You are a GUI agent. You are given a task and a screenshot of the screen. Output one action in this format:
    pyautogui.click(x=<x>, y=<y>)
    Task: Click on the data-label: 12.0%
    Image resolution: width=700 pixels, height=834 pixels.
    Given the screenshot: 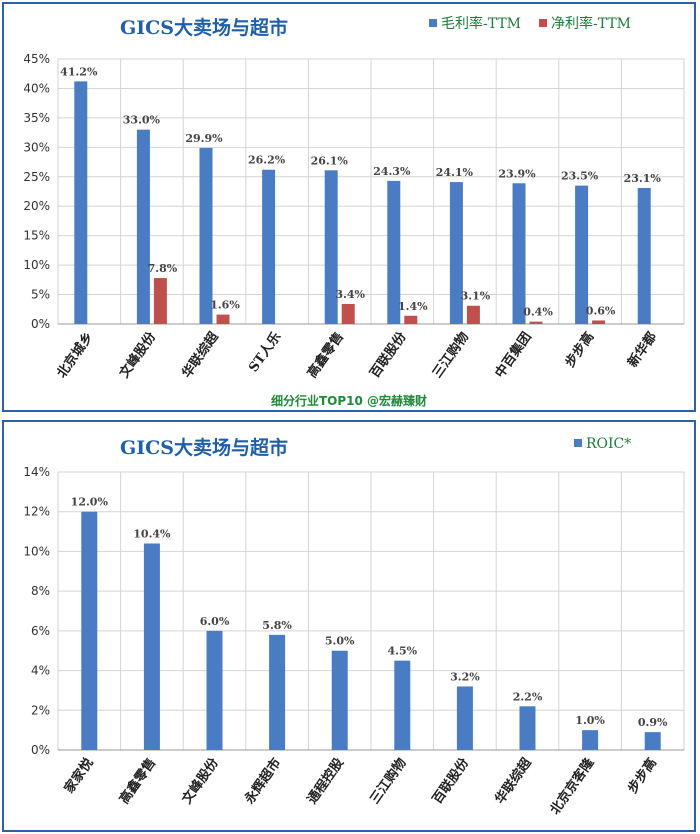 What is the action you would take?
    pyautogui.click(x=90, y=502)
    